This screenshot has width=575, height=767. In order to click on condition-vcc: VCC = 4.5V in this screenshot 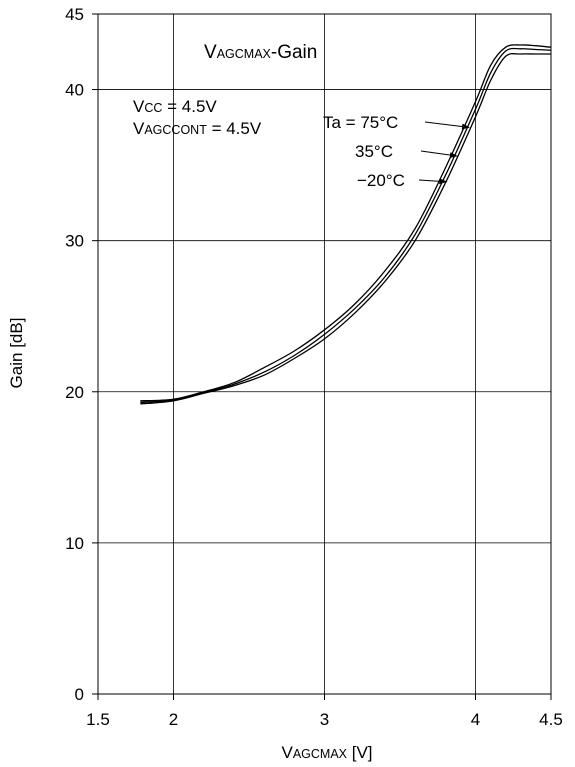, I will do `click(175, 106)`.